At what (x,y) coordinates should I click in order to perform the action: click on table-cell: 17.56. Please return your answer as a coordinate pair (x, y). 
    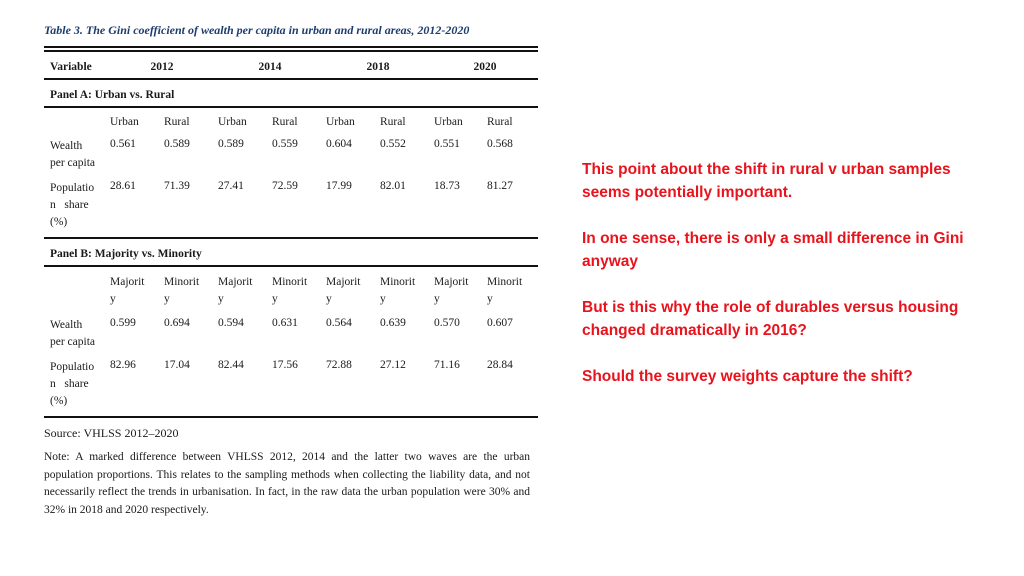
    Looking at the image, I should click on (285, 365).